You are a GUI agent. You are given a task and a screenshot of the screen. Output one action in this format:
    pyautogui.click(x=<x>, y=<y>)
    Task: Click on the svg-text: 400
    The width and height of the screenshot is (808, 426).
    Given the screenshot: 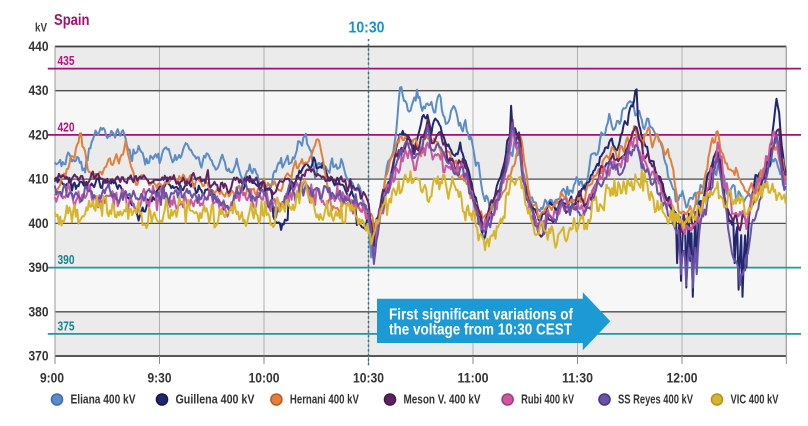 What is the action you would take?
    pyautogui.click(x=39, y=223)
    